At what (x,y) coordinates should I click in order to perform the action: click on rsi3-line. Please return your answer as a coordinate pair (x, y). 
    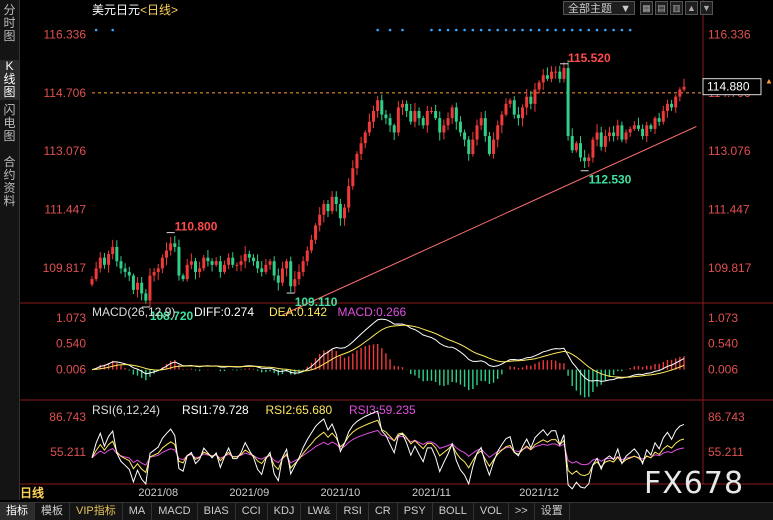
    Looking at the image, I should click on (388, 447).